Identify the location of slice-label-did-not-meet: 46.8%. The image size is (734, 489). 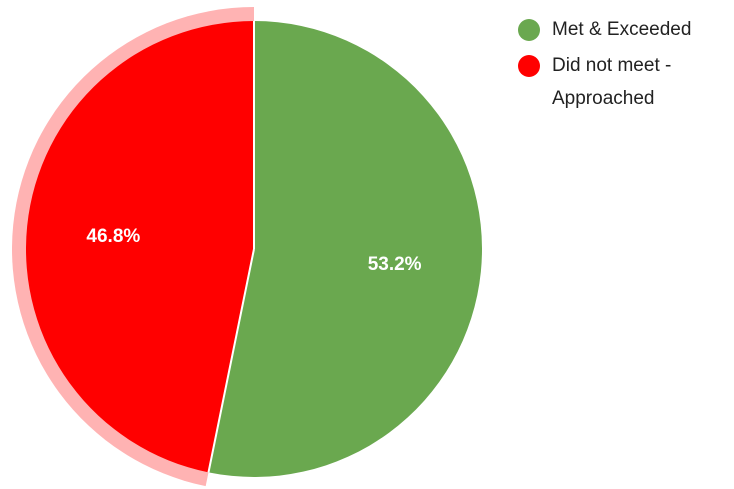
(113, 236).